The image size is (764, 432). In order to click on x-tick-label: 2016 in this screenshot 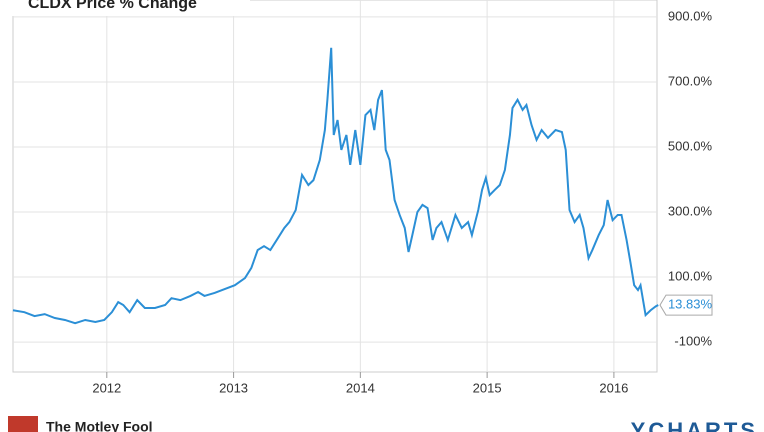, I will do `click(613, 387)`.